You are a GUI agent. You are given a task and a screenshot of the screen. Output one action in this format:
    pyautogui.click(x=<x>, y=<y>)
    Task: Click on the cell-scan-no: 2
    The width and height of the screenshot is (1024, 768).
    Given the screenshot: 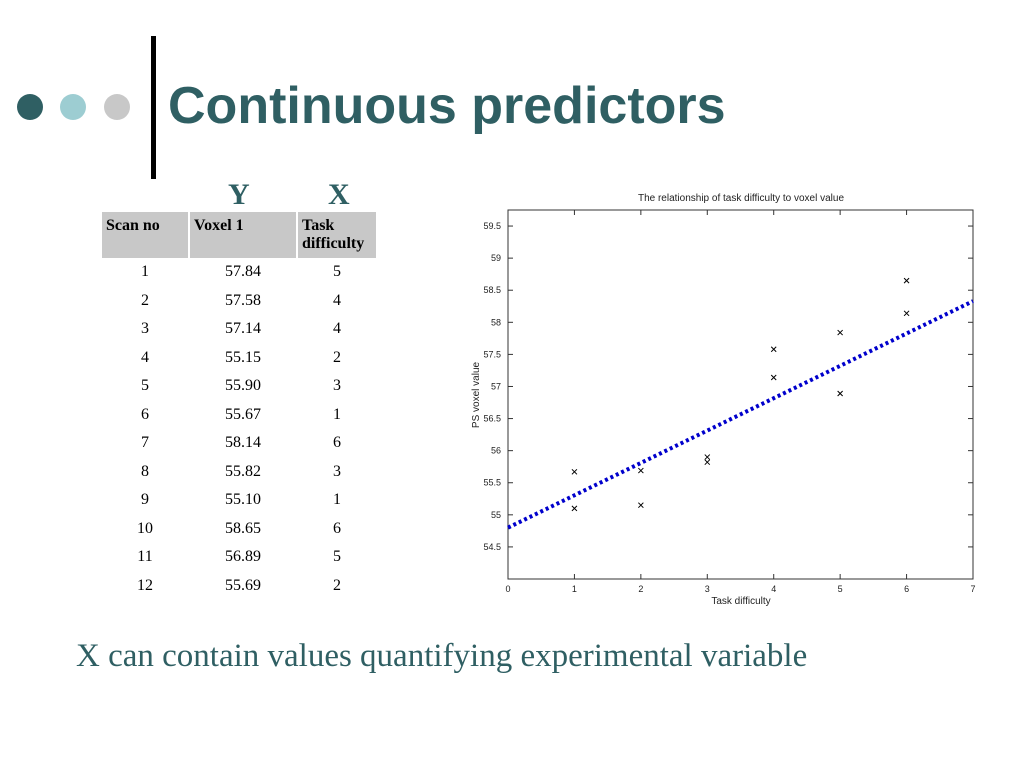 What is the action you would take?
    pyautogui.click(x=145, y=300)
    